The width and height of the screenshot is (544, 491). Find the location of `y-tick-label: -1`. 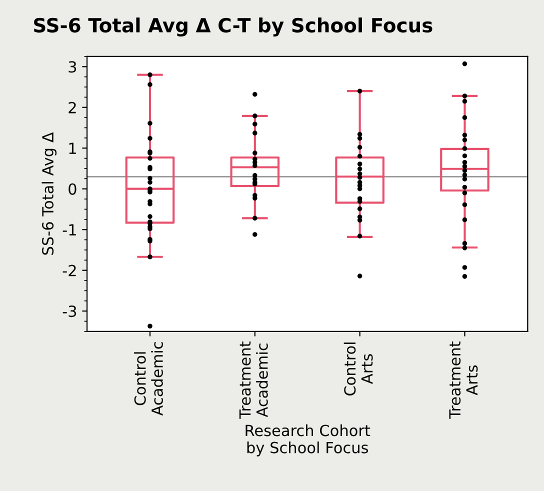

y-tick-label: -1 is located at coordinates (69, 230).